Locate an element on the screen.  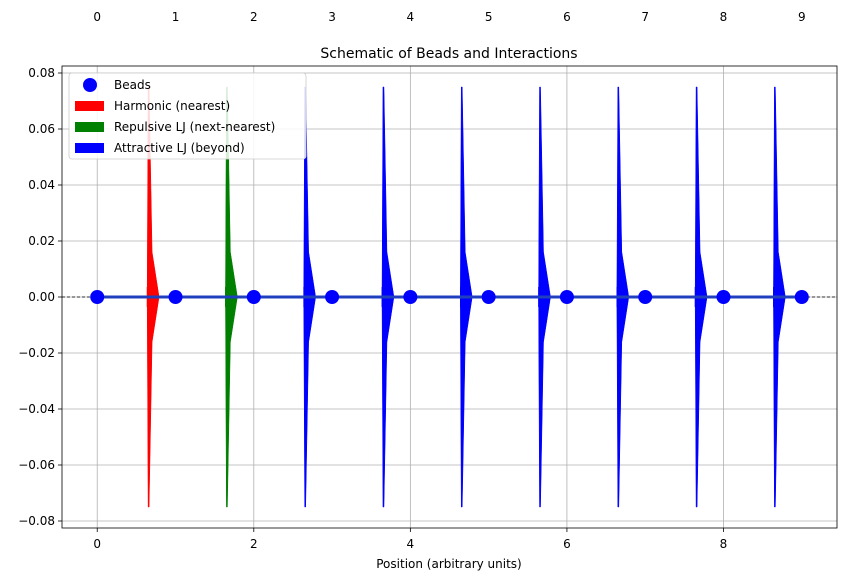
legend-label: Harmonic (nearest) is located at coordinates (172, 106).